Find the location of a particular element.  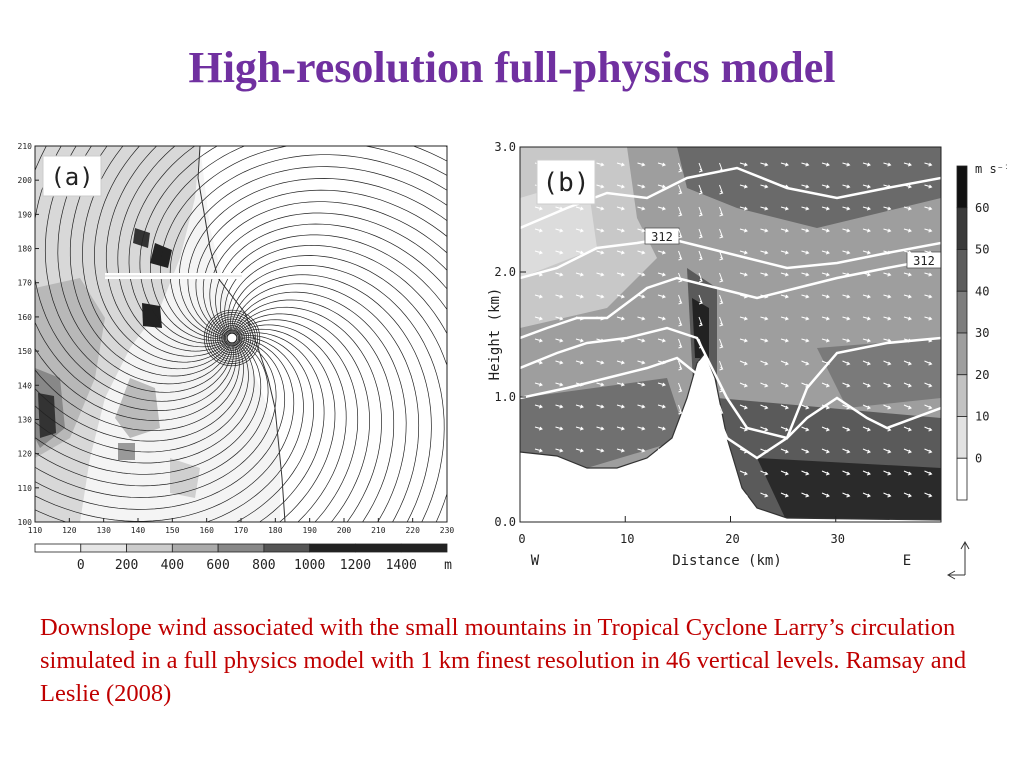

section-b-ylabel: Height (km) is located at coordinates (495, 334).